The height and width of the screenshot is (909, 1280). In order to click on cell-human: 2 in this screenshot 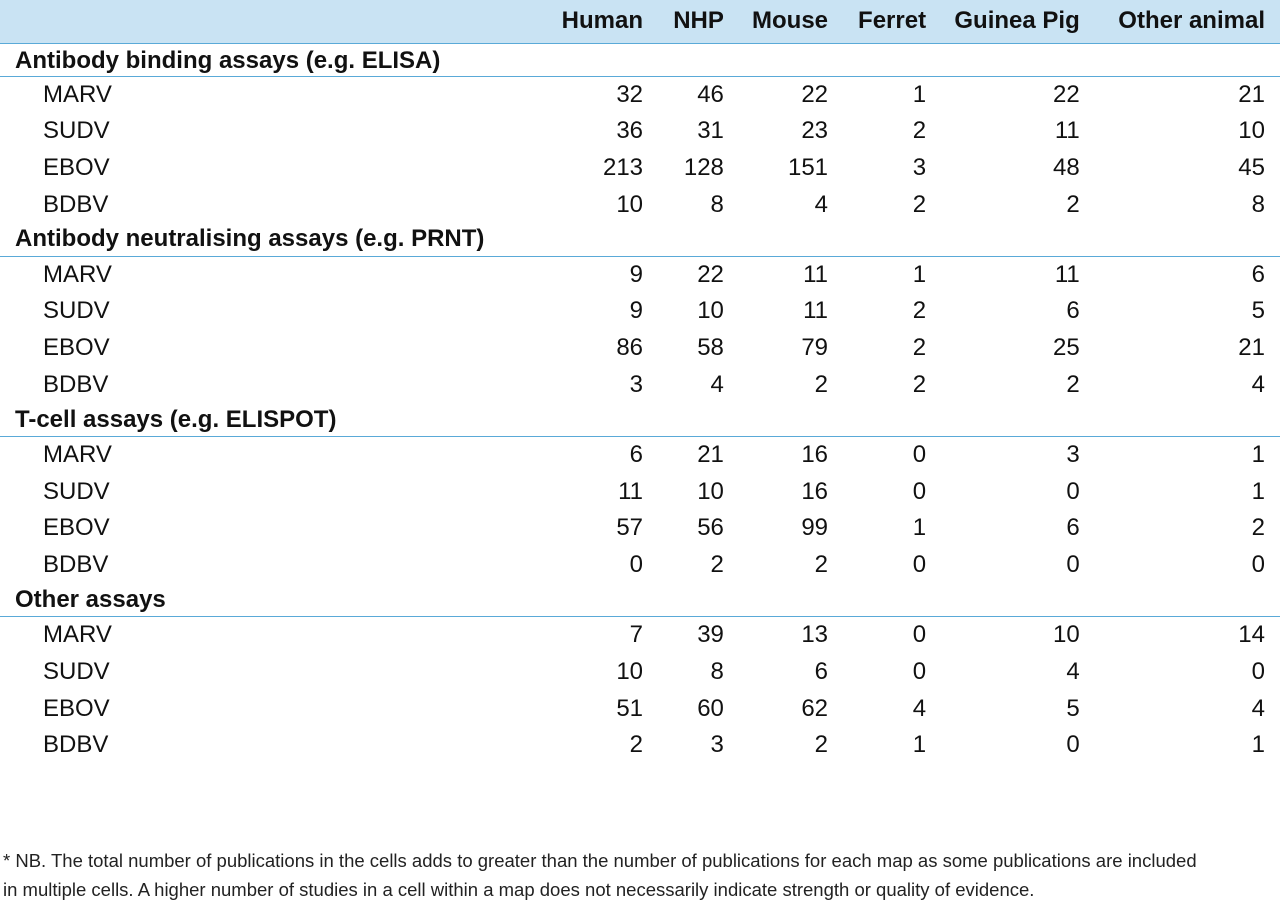, I will do `click(636, 745)`.